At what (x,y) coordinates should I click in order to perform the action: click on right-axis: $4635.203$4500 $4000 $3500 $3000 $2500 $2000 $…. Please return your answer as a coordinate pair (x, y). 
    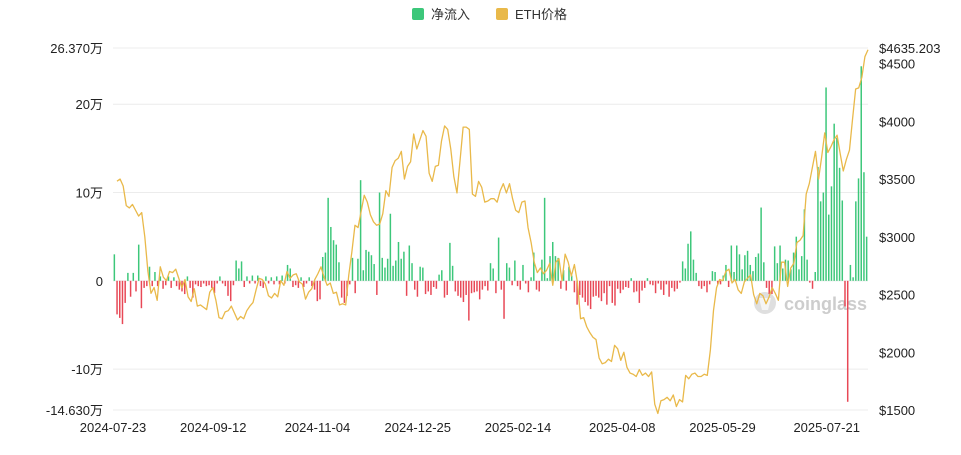
    Looking at the image, I should click on (909, 229).